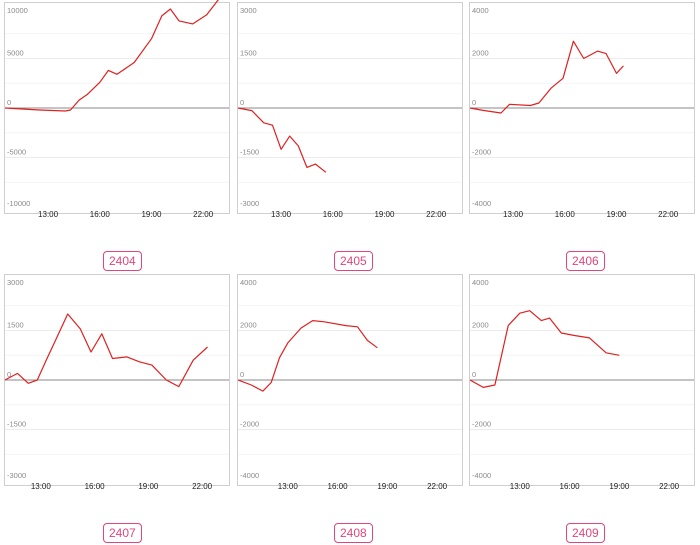  What do you see at coordinates (122, 533) in the screenshot?
I see `contract-label: 2407` at bounding box center [122, 533].